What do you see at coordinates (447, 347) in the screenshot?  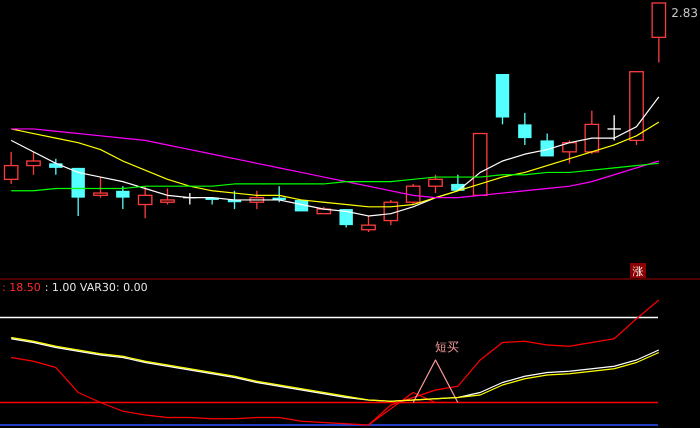 I see `annotation: 短买` at bounding box center [447, 347].